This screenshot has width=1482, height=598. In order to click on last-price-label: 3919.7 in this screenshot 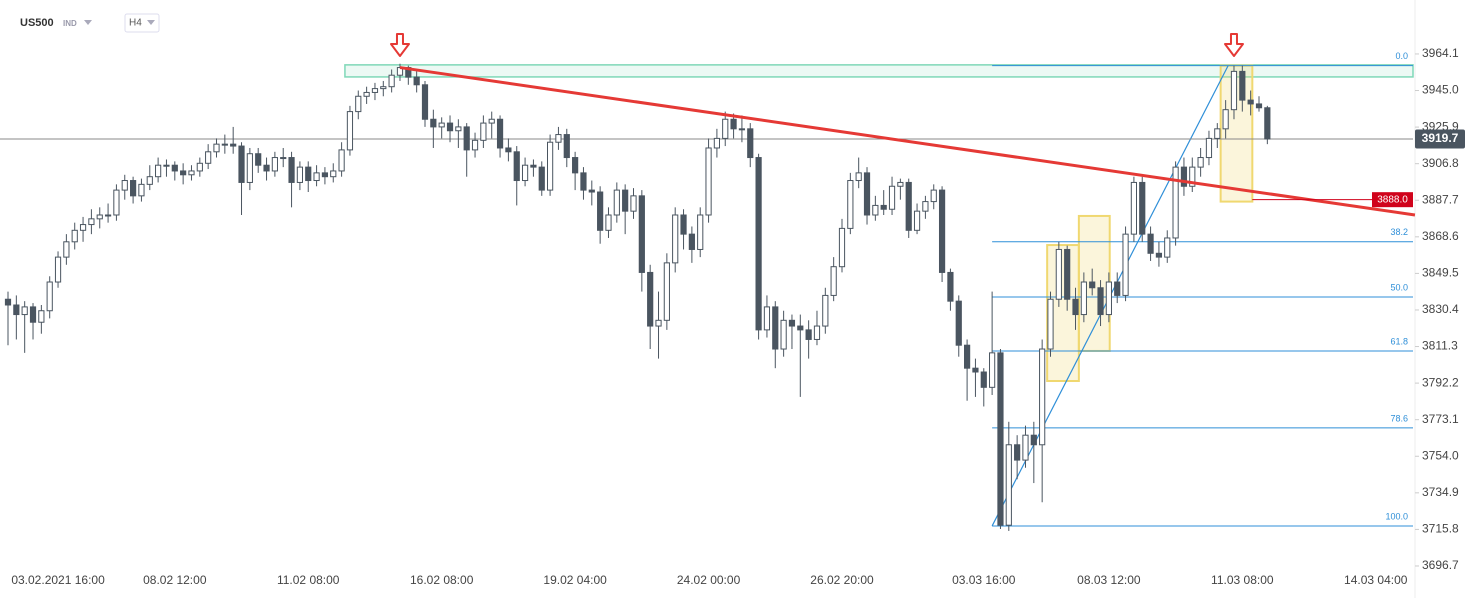, I will do `click(1440, 138)`.